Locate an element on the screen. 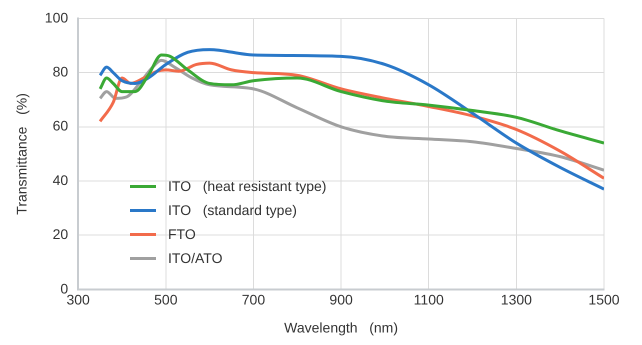  y-tick-label: 20 is located at coordinates (60, 234).